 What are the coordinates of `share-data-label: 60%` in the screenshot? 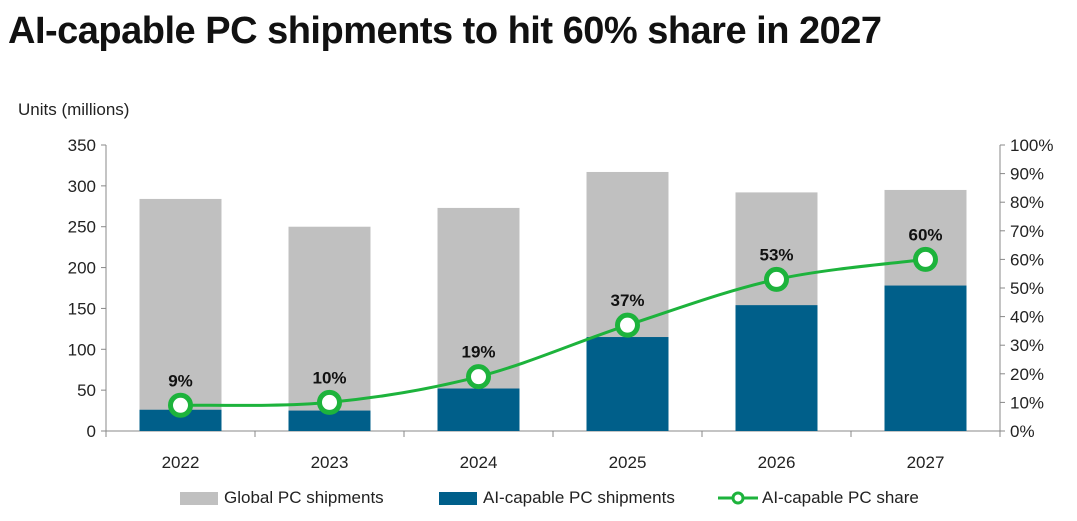 It's located at (925, 234).